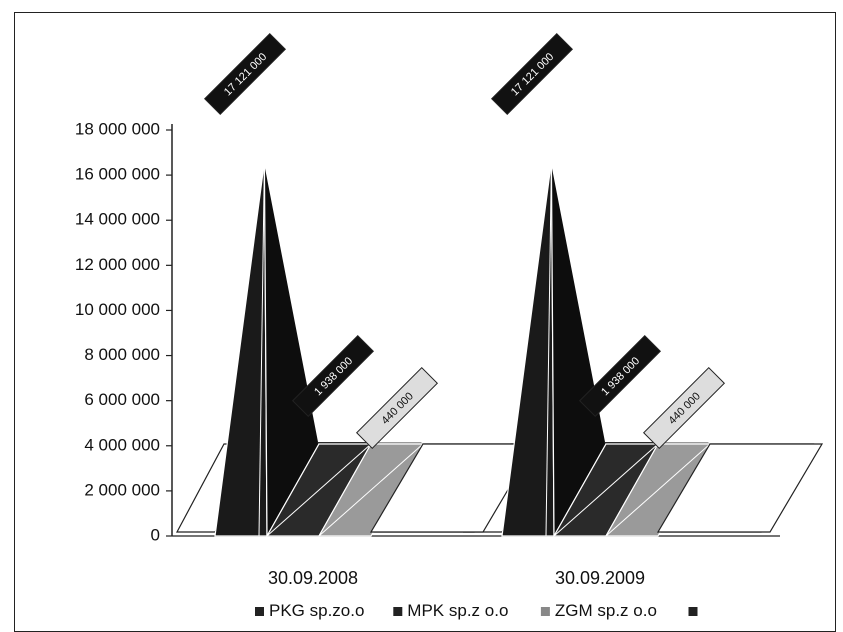  Describe the element at coordinates (122, 399) in the screenshot. I see `y-tick-label: 6 000 000` at that location.